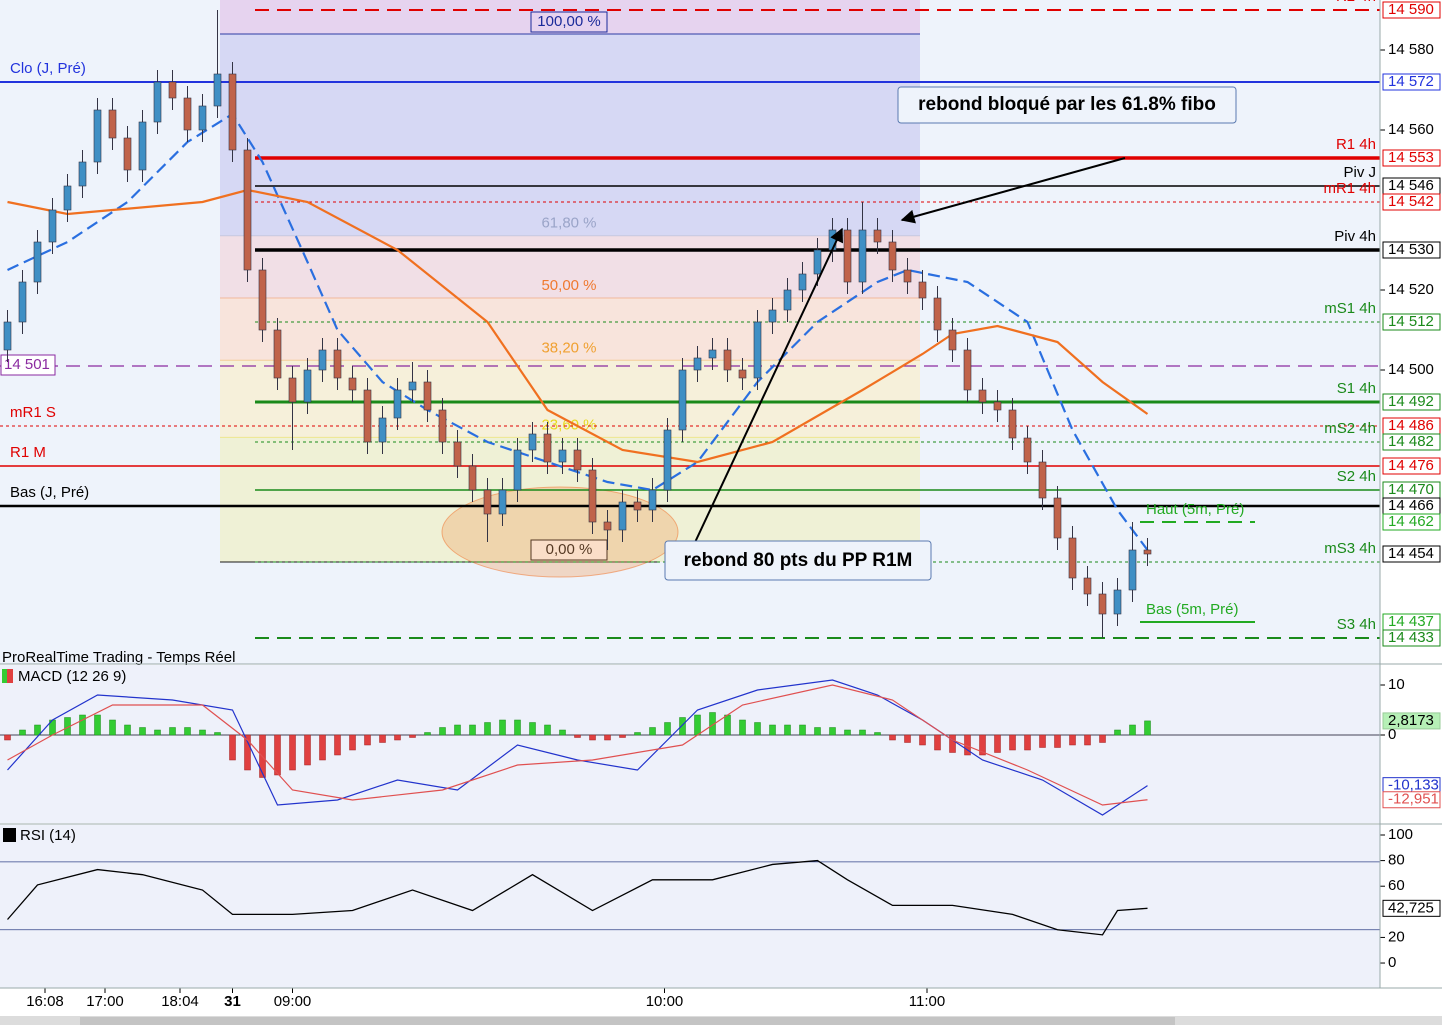 Image resolution: width=1442 pixels, height=1025 pixels. I want to click on level-name: Bas (5m, Pré), so click(1192, 609).